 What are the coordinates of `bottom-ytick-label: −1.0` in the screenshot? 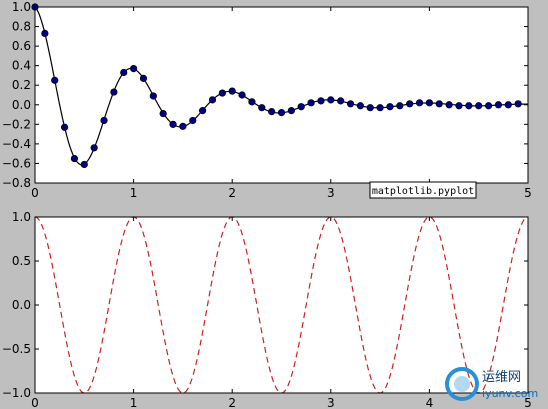 It's located at (16, 393).